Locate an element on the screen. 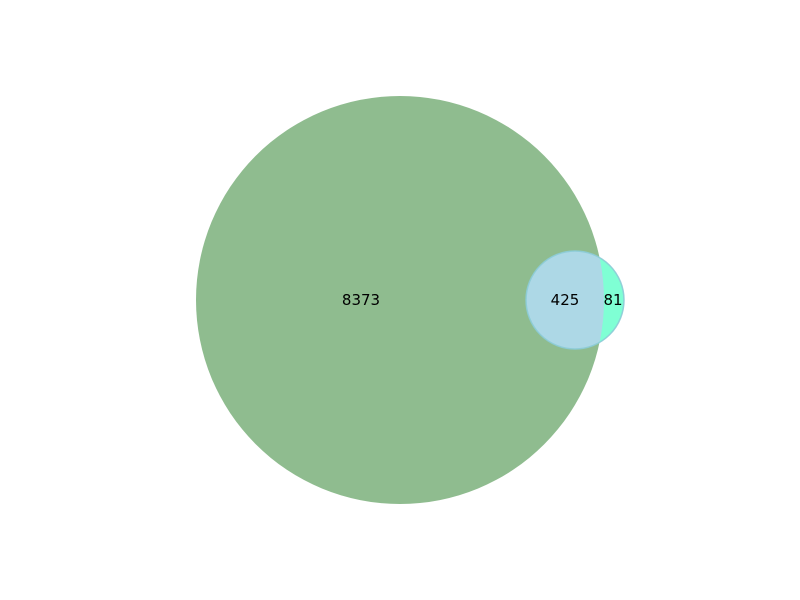 The image size is (800, 600). region-label-both: 425 is located at coordinates (565, 300).